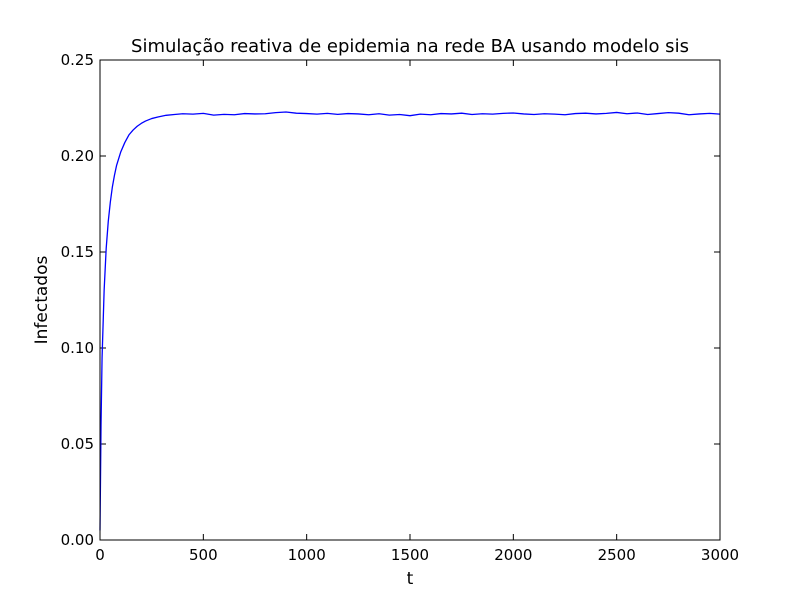 The height and width of the screenshot is (600, 800). I want to click on x-tick-label: 0, so click(100, 555).